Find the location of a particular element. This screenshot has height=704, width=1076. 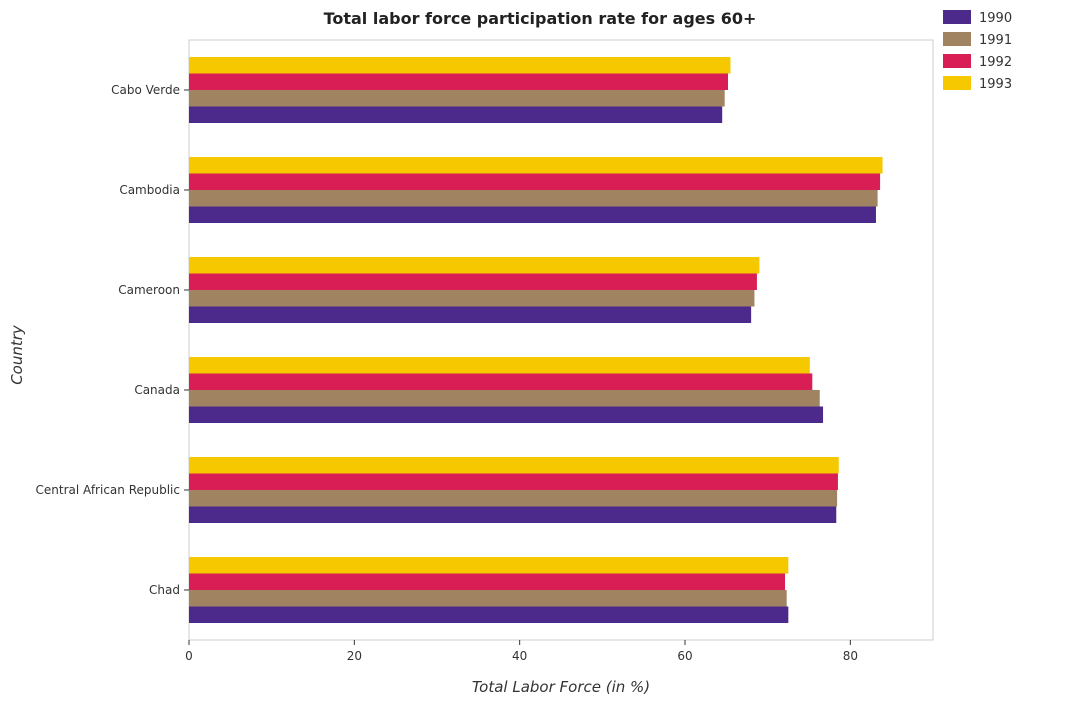

bar-1993-cambodia is located at coordinates (536, 165).